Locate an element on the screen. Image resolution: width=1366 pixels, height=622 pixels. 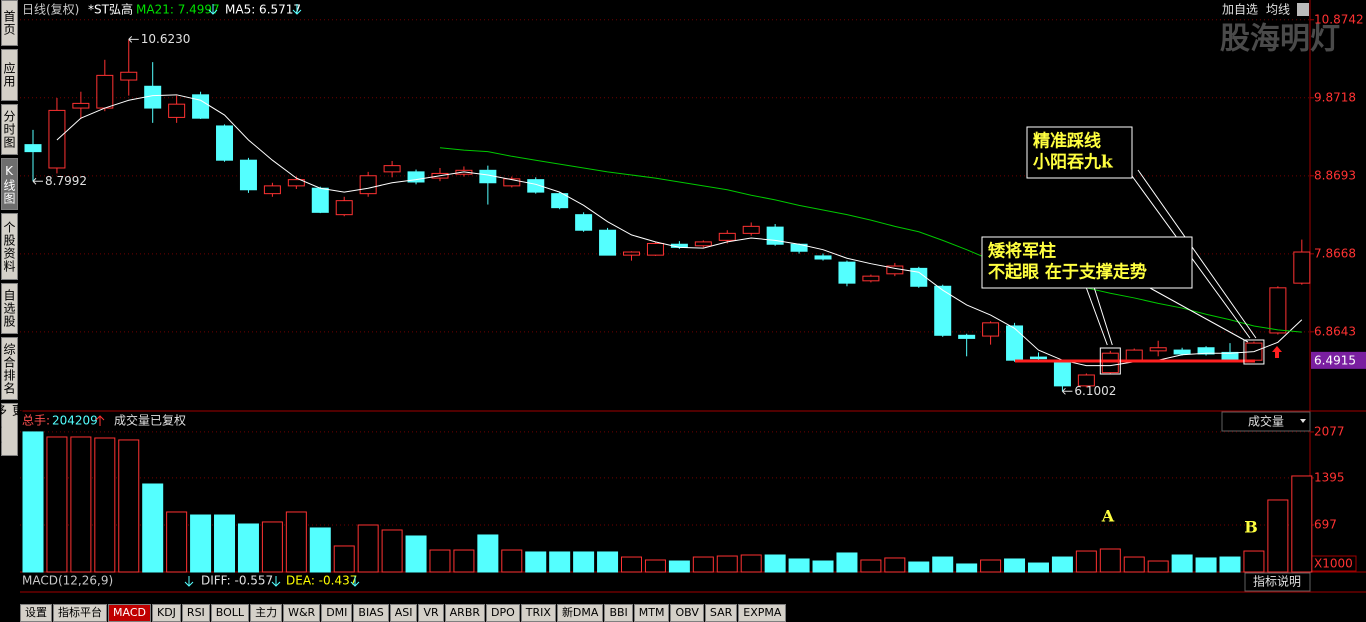
indicator-tab: 指标平台 is located at coordinates (80, 613).